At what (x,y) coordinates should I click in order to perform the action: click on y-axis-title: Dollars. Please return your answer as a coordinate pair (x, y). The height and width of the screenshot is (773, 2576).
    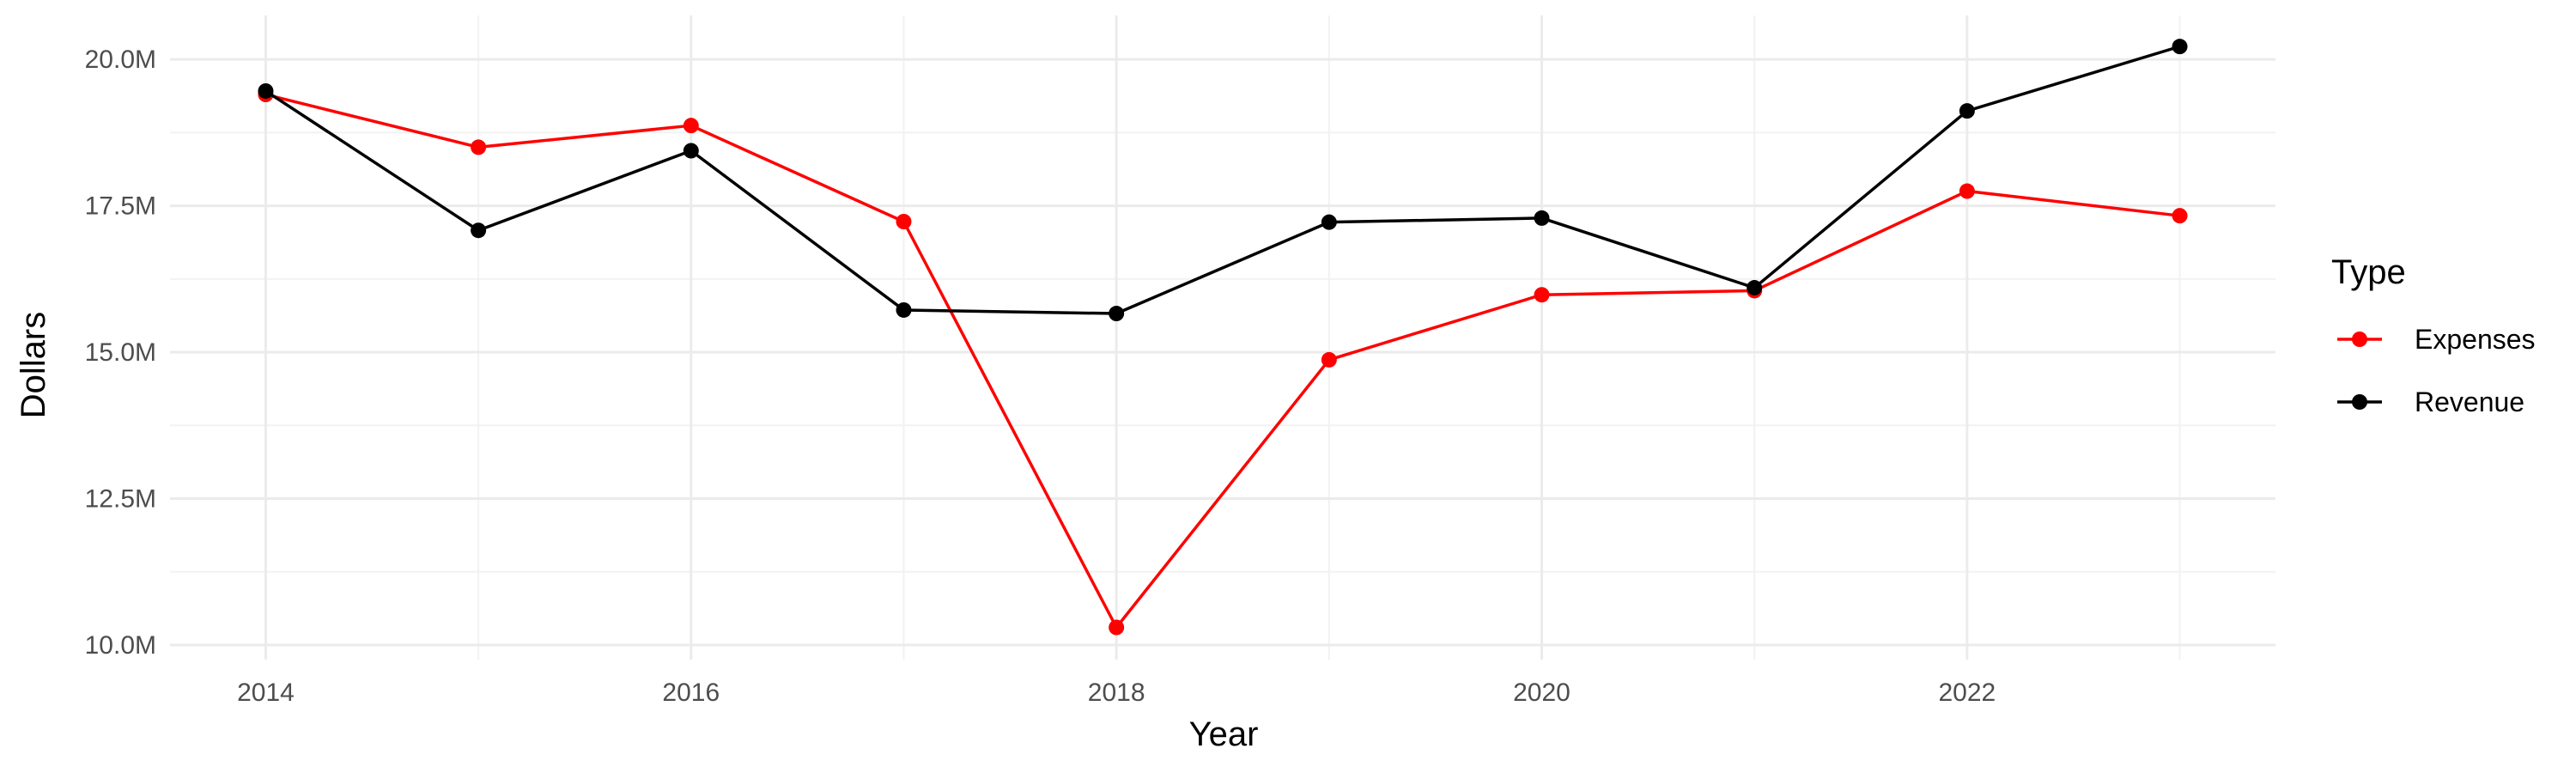
    Looking at the image, I should click on (33, 365).